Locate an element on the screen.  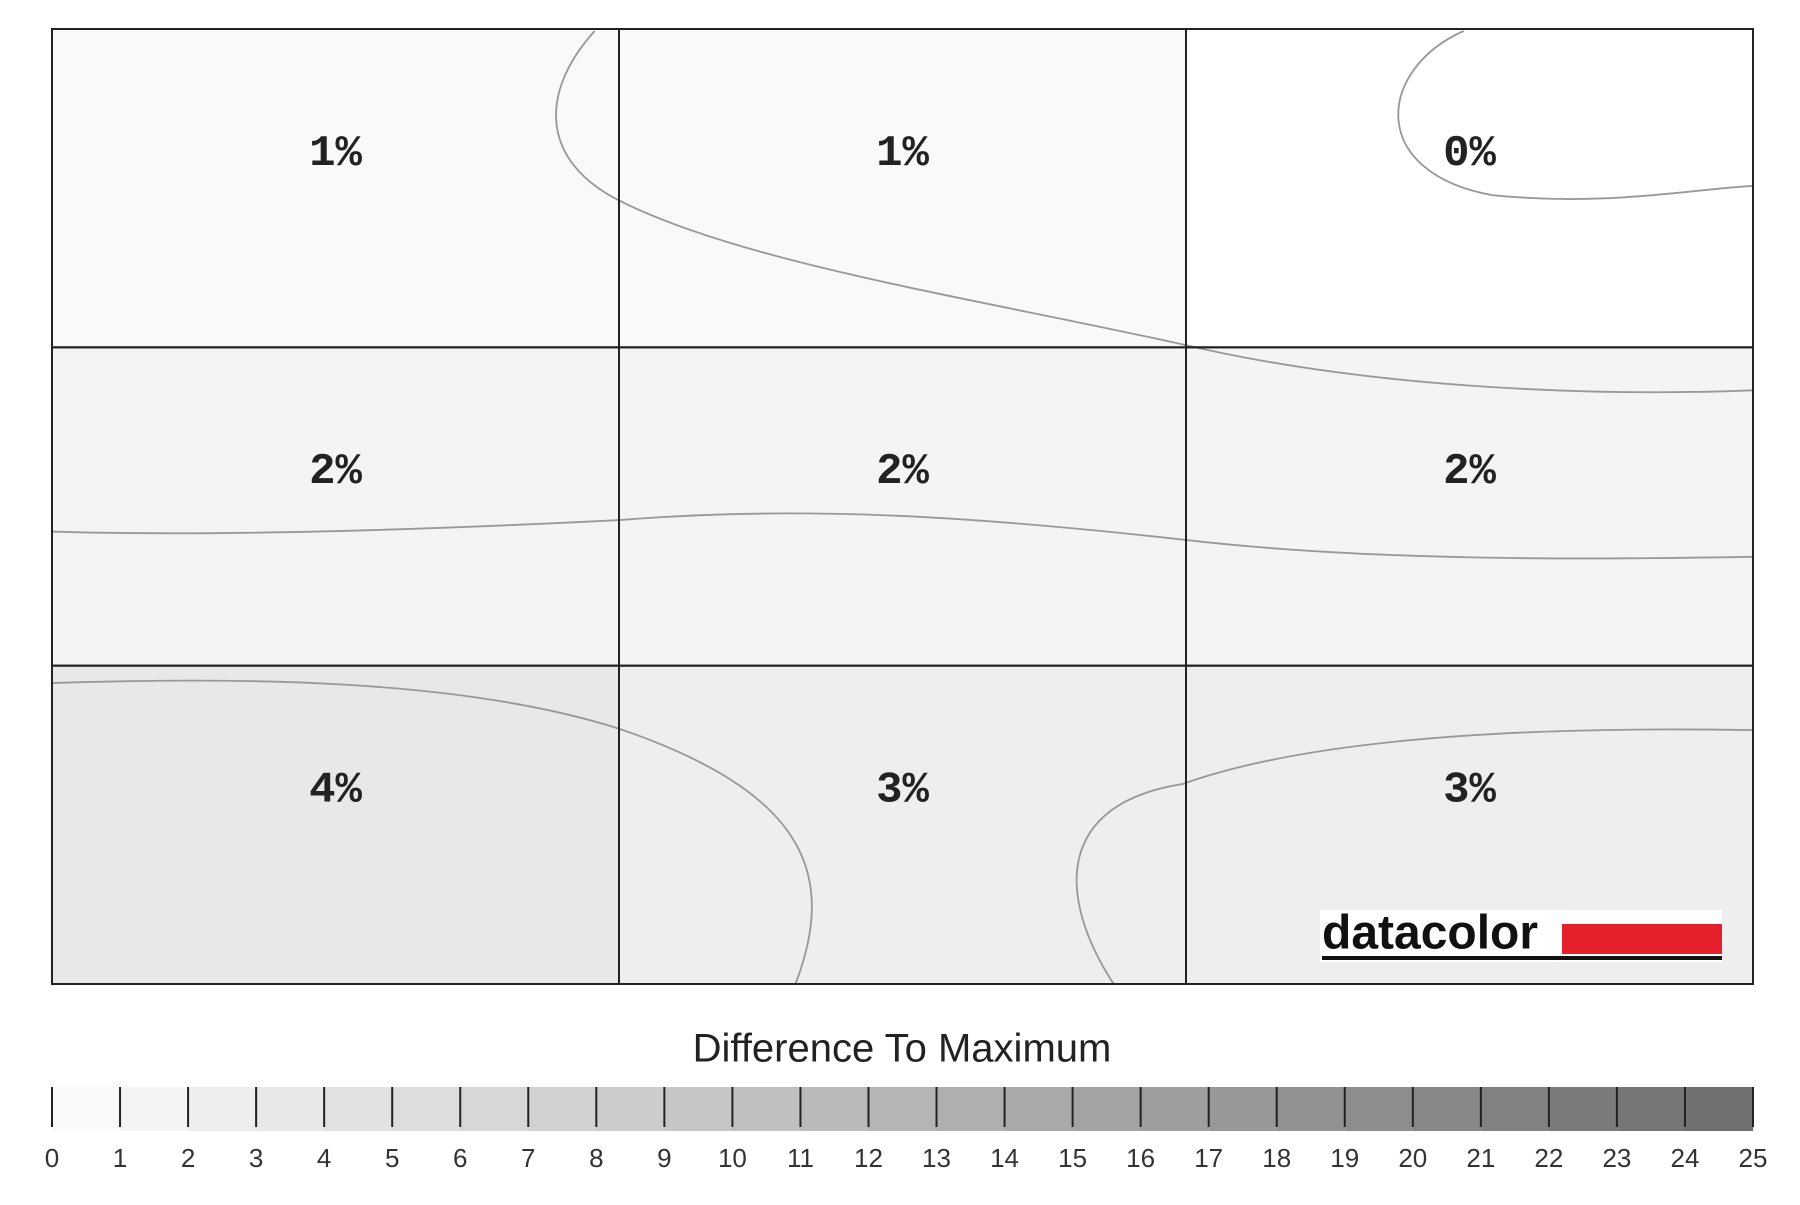
colorbar-tick-label: 1 is located at coordinates (120, 1158).